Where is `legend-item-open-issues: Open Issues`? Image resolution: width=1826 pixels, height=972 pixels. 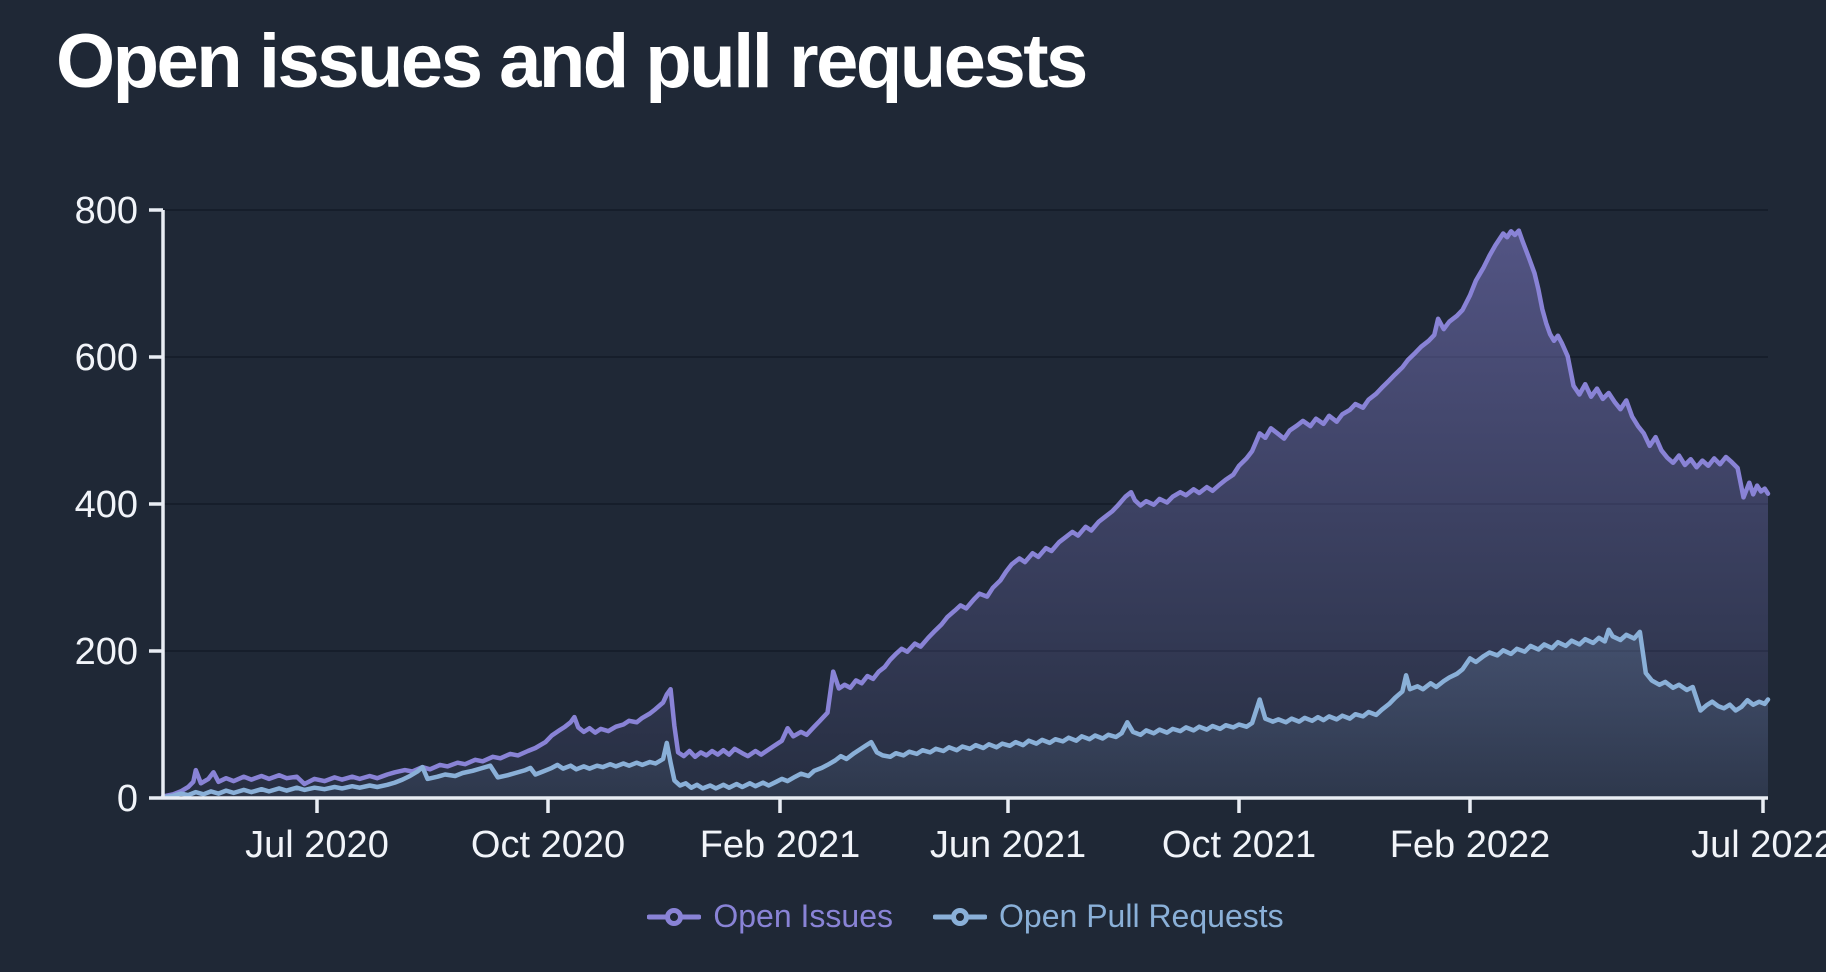 legend-item-open-issues: Open Issues is located at coordinates (770, 916).